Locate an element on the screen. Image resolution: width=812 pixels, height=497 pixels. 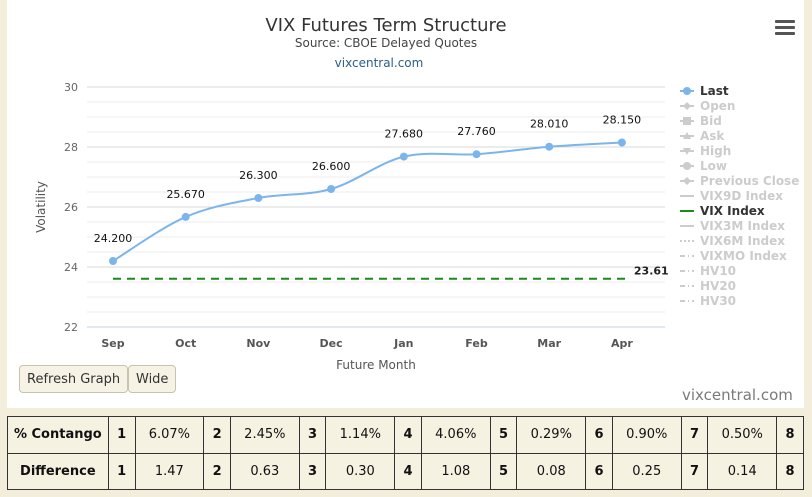
legend-item-hv10: HV10 is located at coordinates (708, 271).